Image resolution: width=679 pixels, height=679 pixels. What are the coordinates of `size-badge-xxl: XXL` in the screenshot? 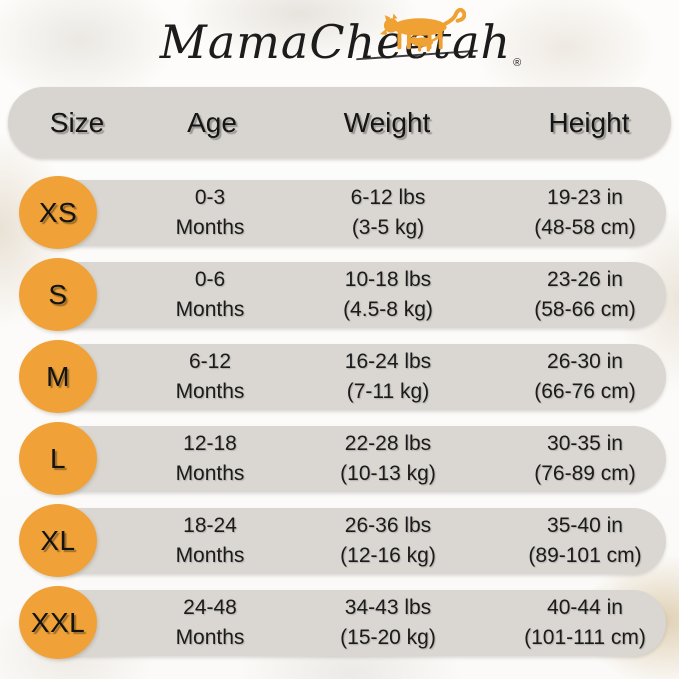 It's located at (58, 622).